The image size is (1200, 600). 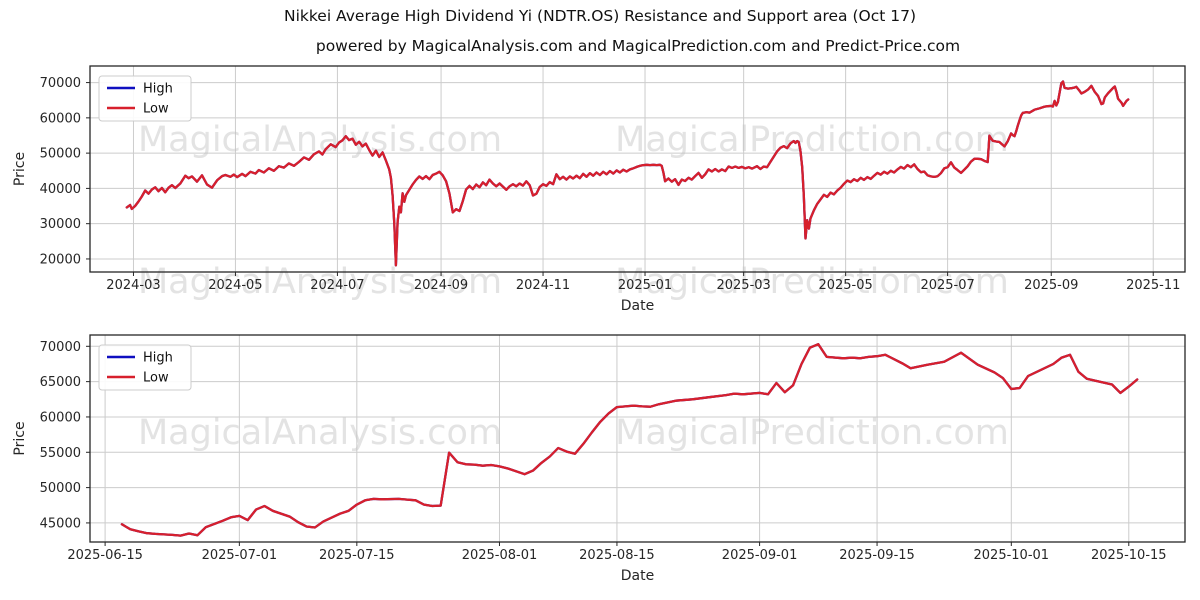 What do you see at coordinates (105, 555) in the screenshot?
I see `x-tick-label: 2025-06-15` at bounding box center [105, 555].